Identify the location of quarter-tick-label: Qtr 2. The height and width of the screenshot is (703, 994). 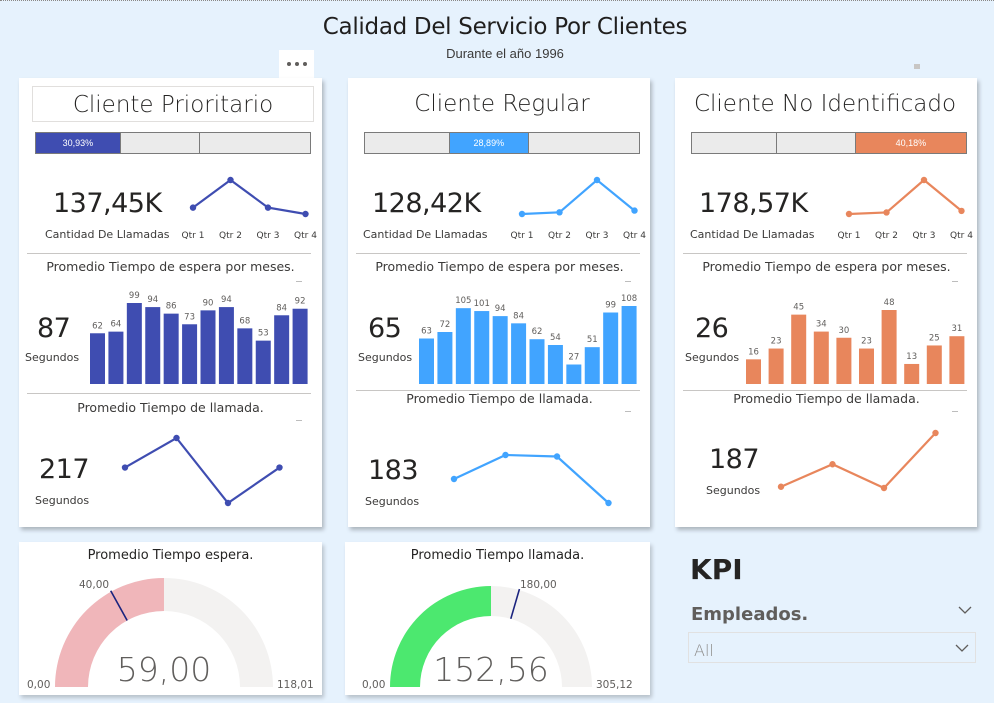
(559, 236).